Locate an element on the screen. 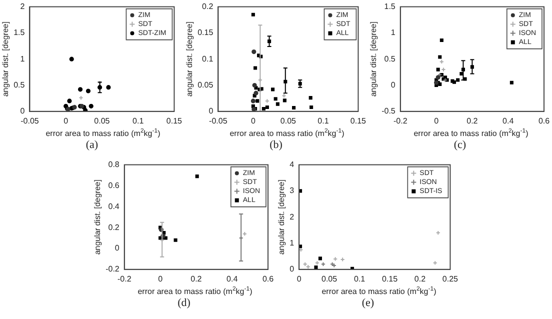  y-tick-label: 0.15 is located at coordinates (206, 33).